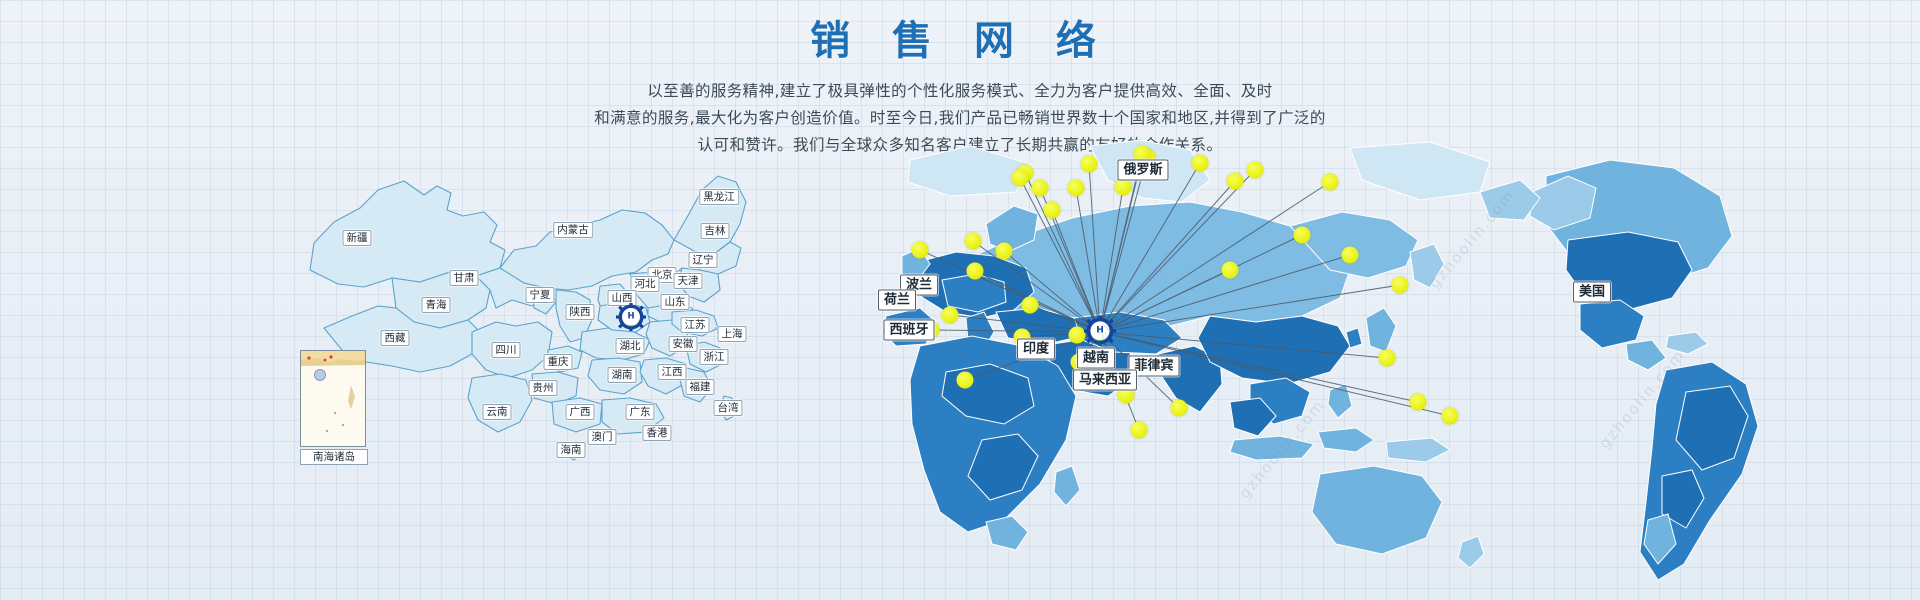 This screenshot has height=600, width=1920. Describe the element at coordinates (1105, 380) in the screenshot. I see `country-label: 马来西亚` at that location.